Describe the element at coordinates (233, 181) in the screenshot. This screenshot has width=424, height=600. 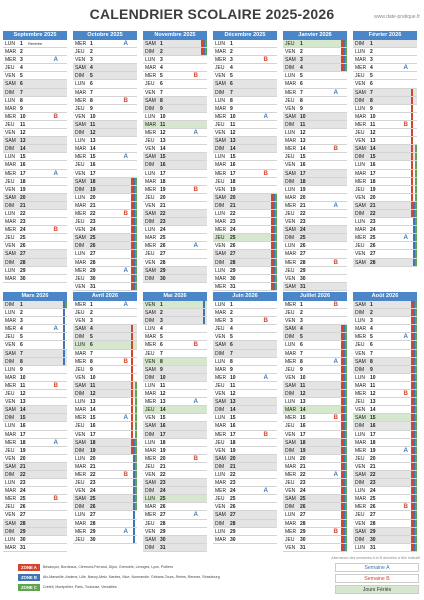
I see `day-number: 18` at that location.